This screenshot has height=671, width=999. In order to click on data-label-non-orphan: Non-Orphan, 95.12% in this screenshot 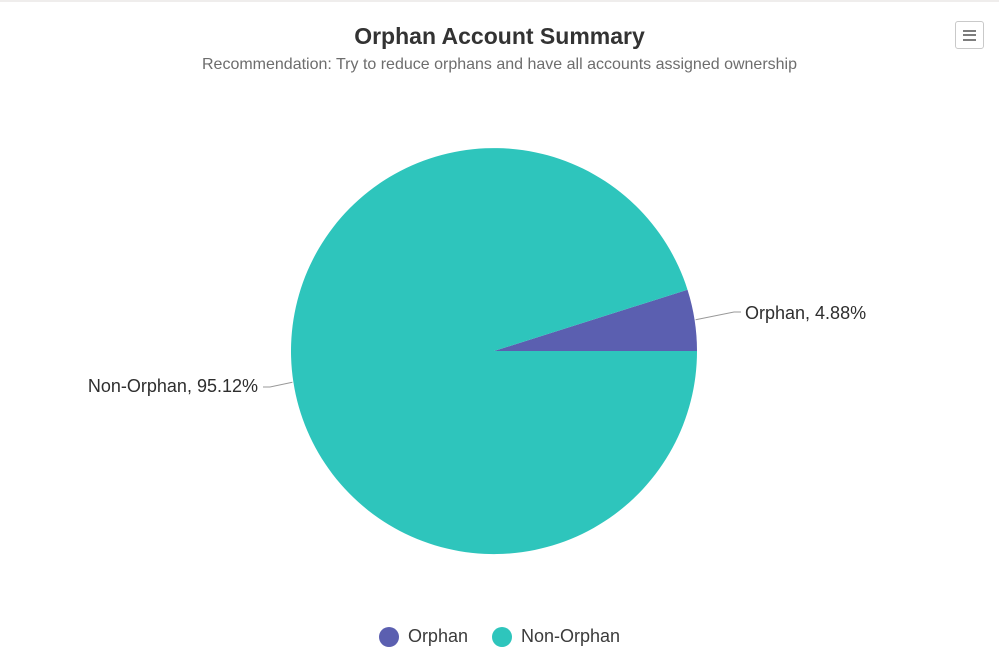, I will do `click(172, 386)`.